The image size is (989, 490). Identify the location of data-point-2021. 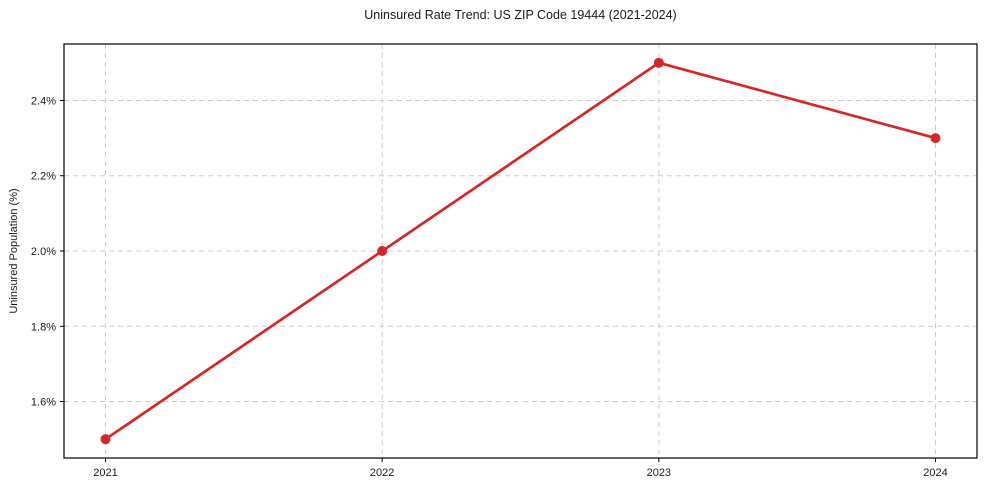
(105, 439).